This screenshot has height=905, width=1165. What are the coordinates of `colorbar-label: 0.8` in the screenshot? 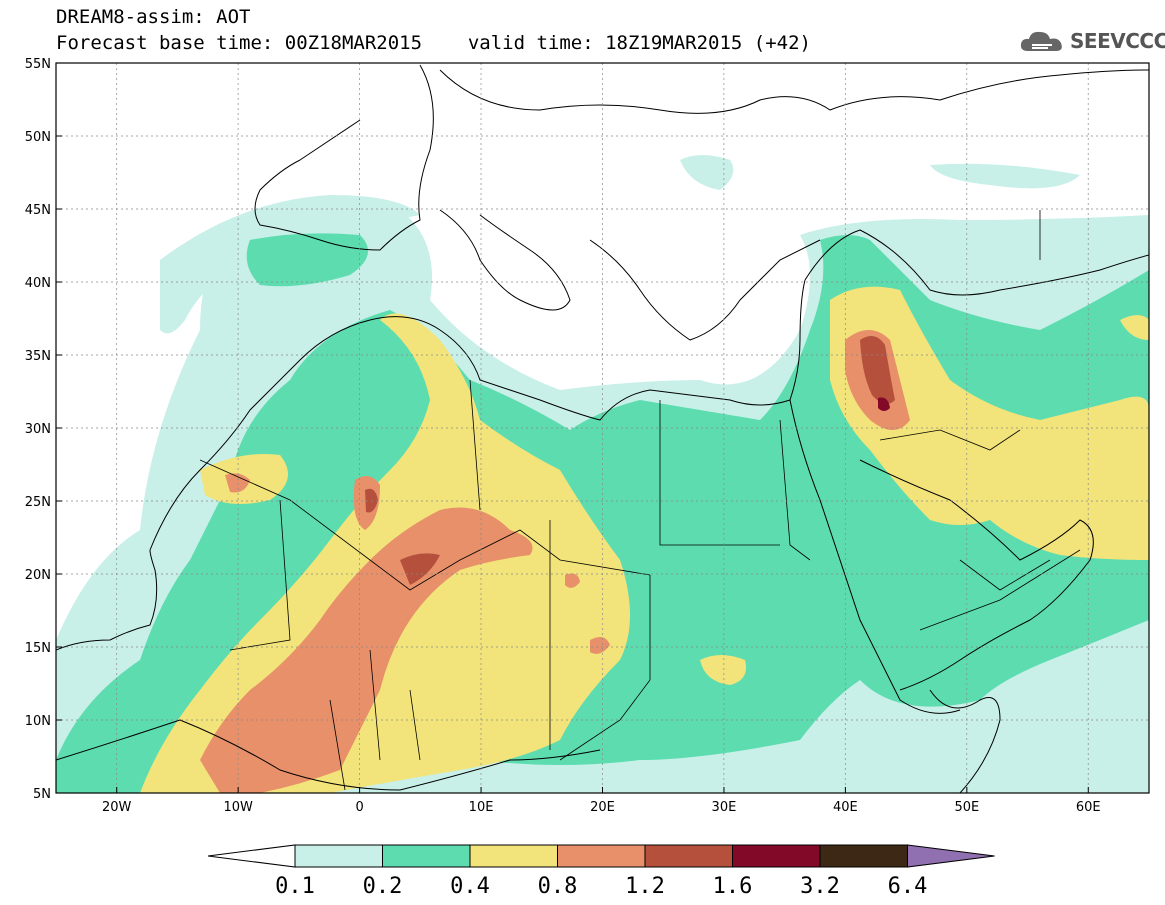 It's located at (558, 886).